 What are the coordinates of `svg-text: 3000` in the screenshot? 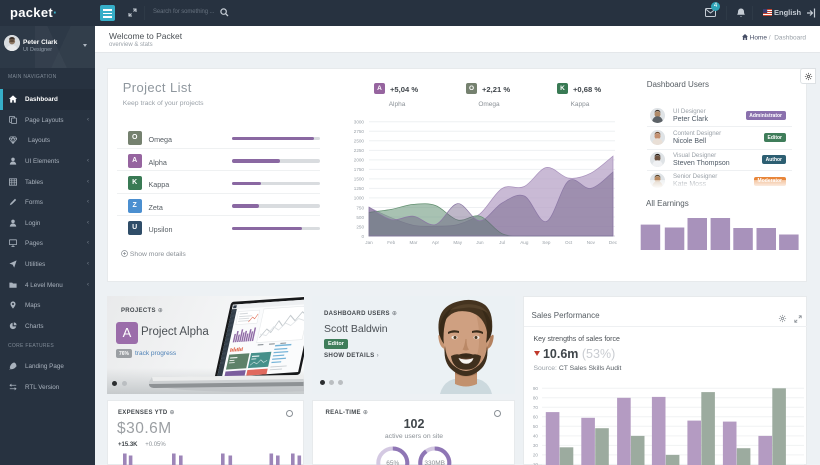 It's located at (359, 122).